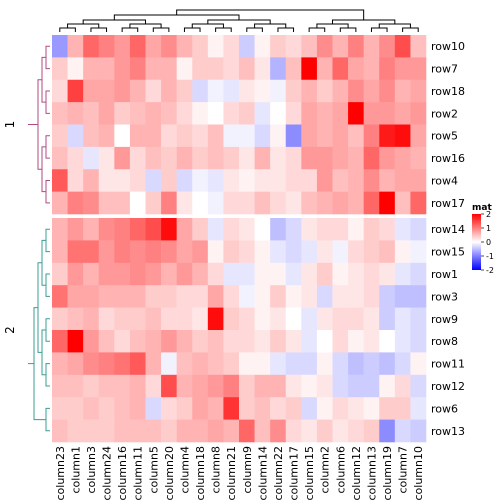 The image size is (504, 504). I want to click on row-label-row6: row6, so click(444, 408).